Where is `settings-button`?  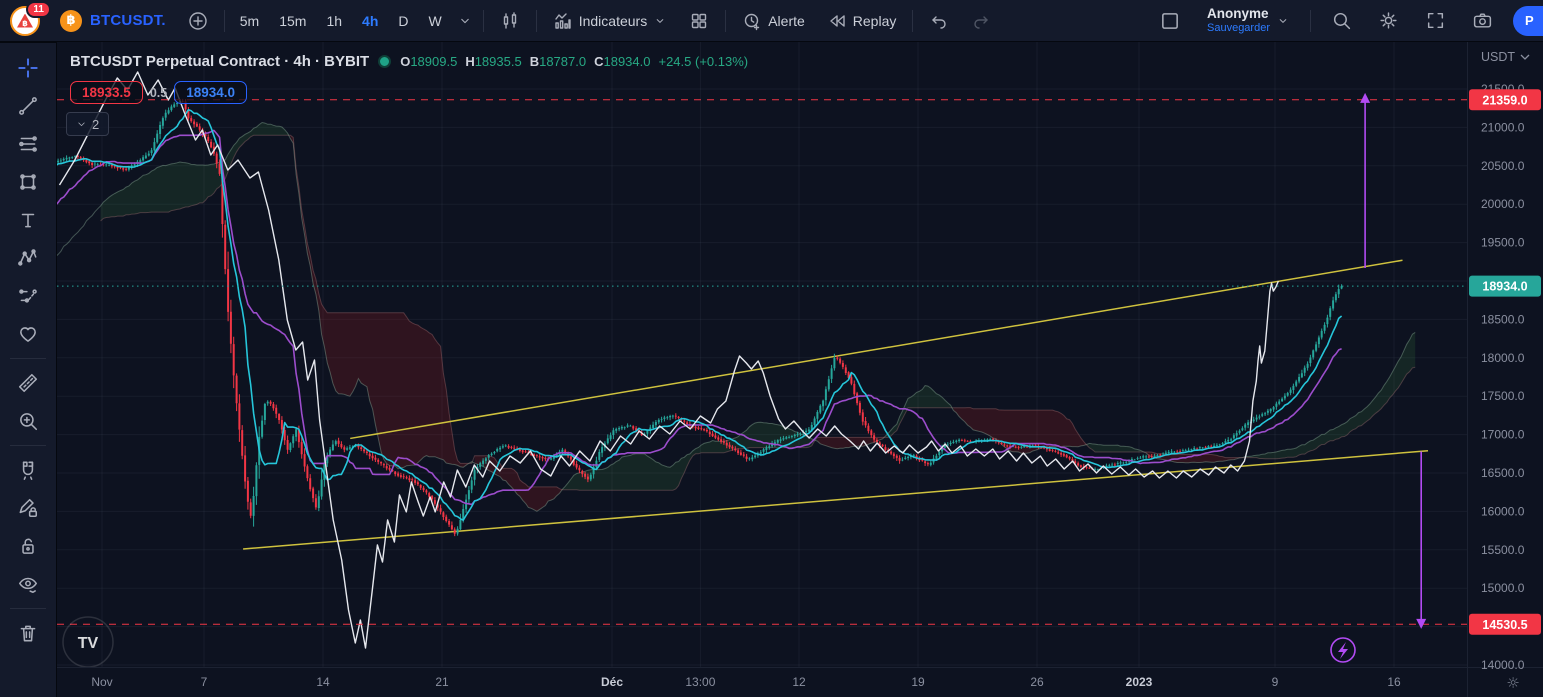 settings-button is located at coordinates (1388, 20).